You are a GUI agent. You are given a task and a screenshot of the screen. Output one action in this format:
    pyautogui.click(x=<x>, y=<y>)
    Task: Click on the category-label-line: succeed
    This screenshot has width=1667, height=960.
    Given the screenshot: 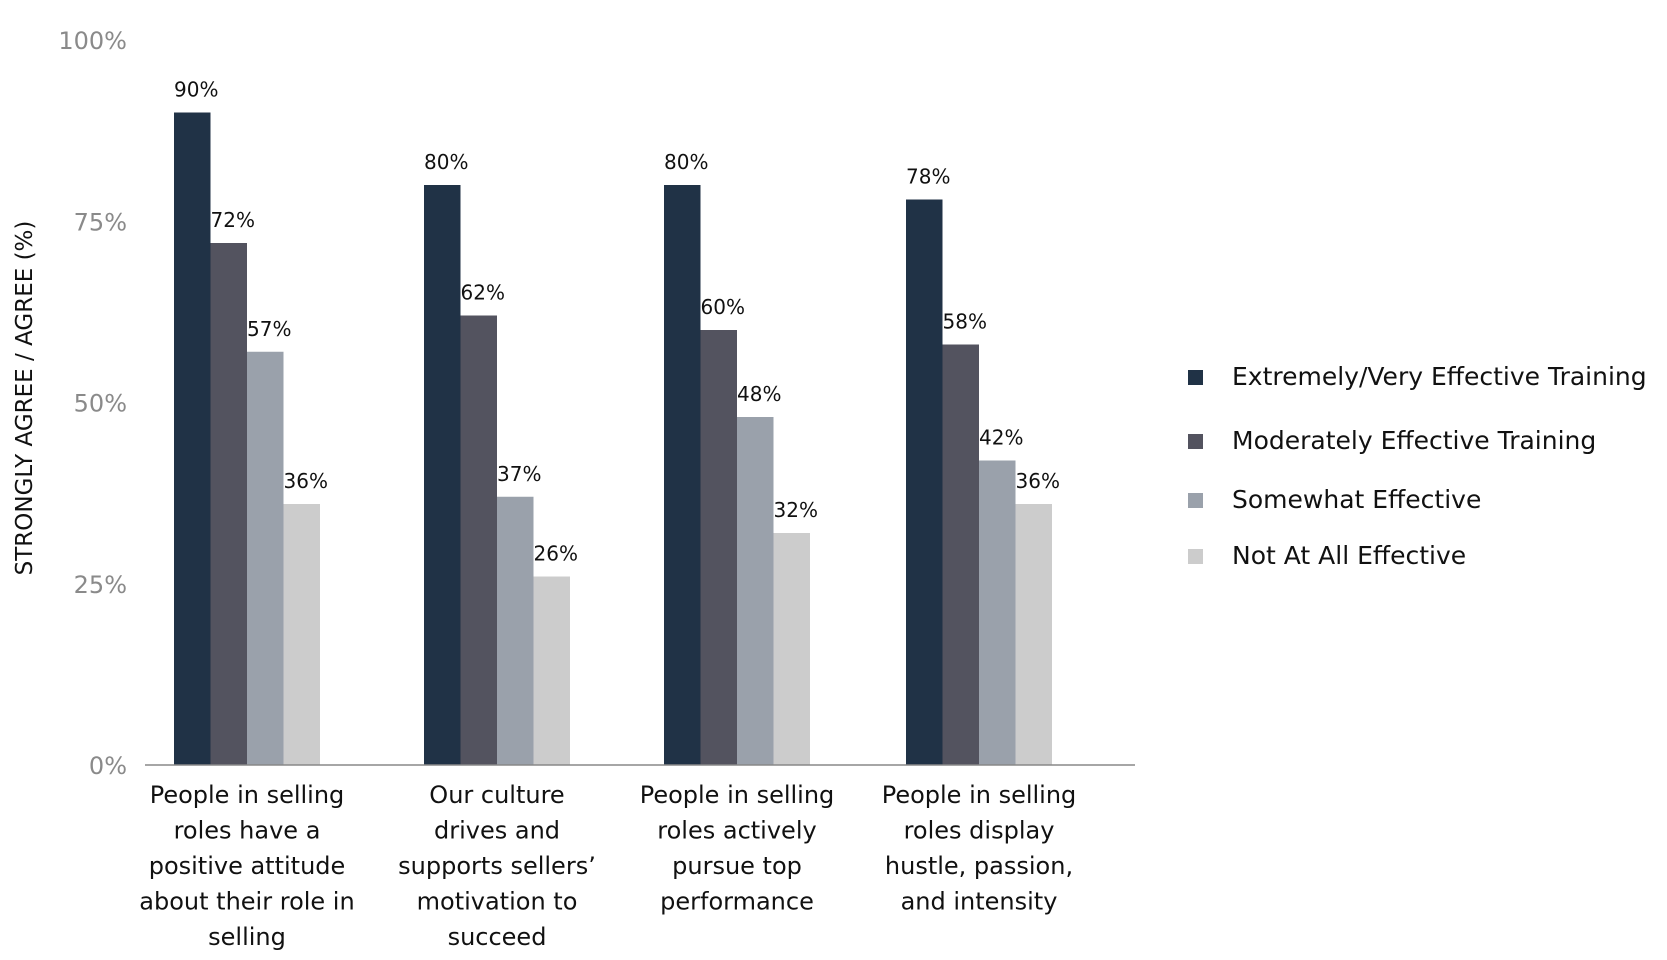 What is the action you would take?
    pyautogui.click(x=497, y=937)
    